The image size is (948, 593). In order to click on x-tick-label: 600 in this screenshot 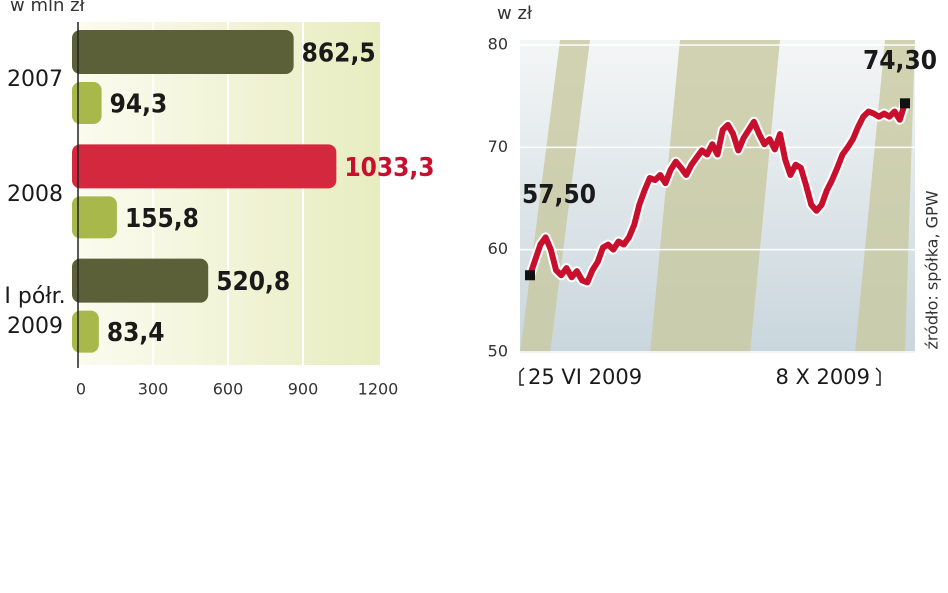, I will do `click(228, 389)`.